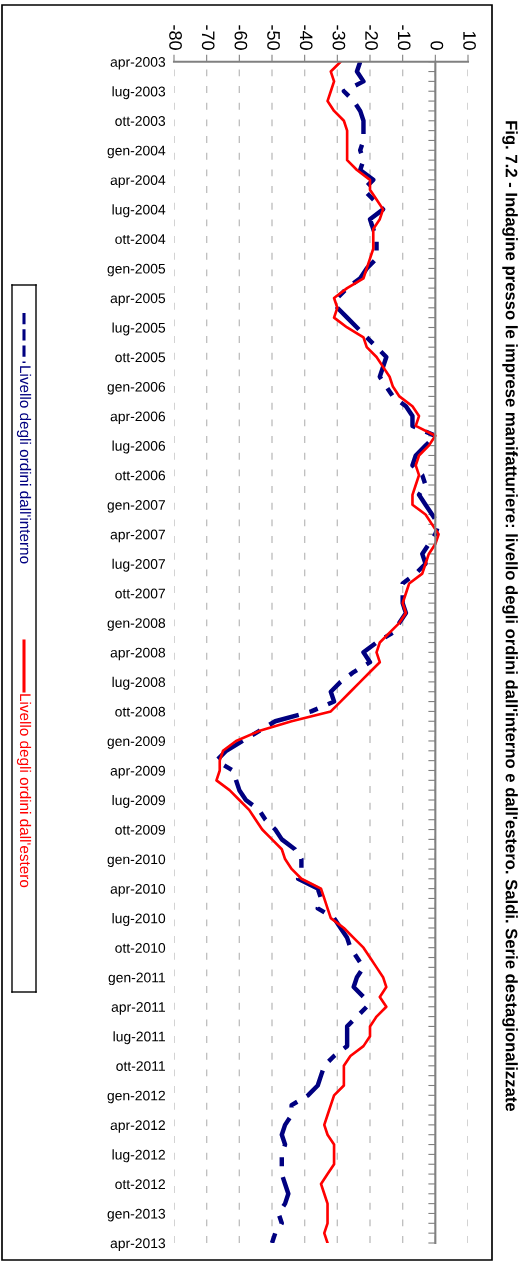  What do you see at coordinates (140, 1066) in the screenshot?
I see `y-tick-label: ott-2011` at bounding box center [140, 1066].